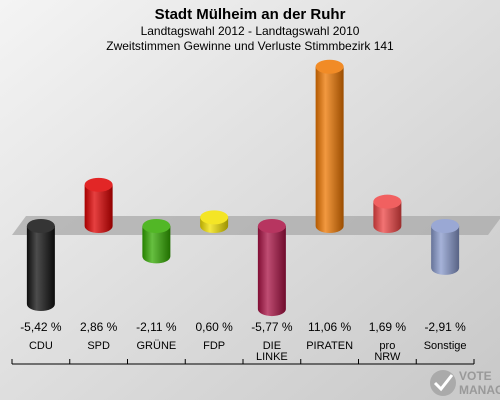 Image resolution: width=500 pixels, height=400 pixels. Describe the element at coordinates (272, 346) in the screenshot. I see `category-label: DIE` at that location.